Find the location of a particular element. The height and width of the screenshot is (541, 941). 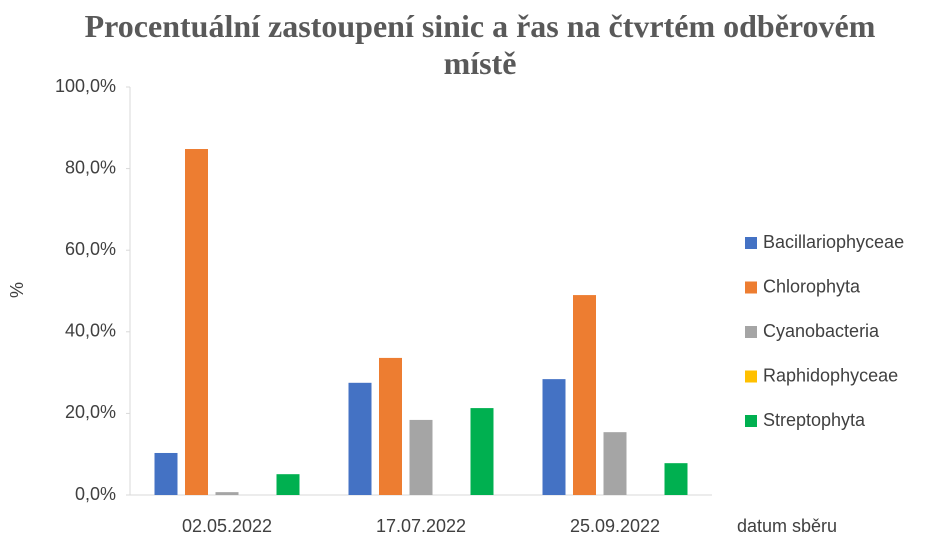

y-tick-label: 20,0% is located at coordinates (90, 412).